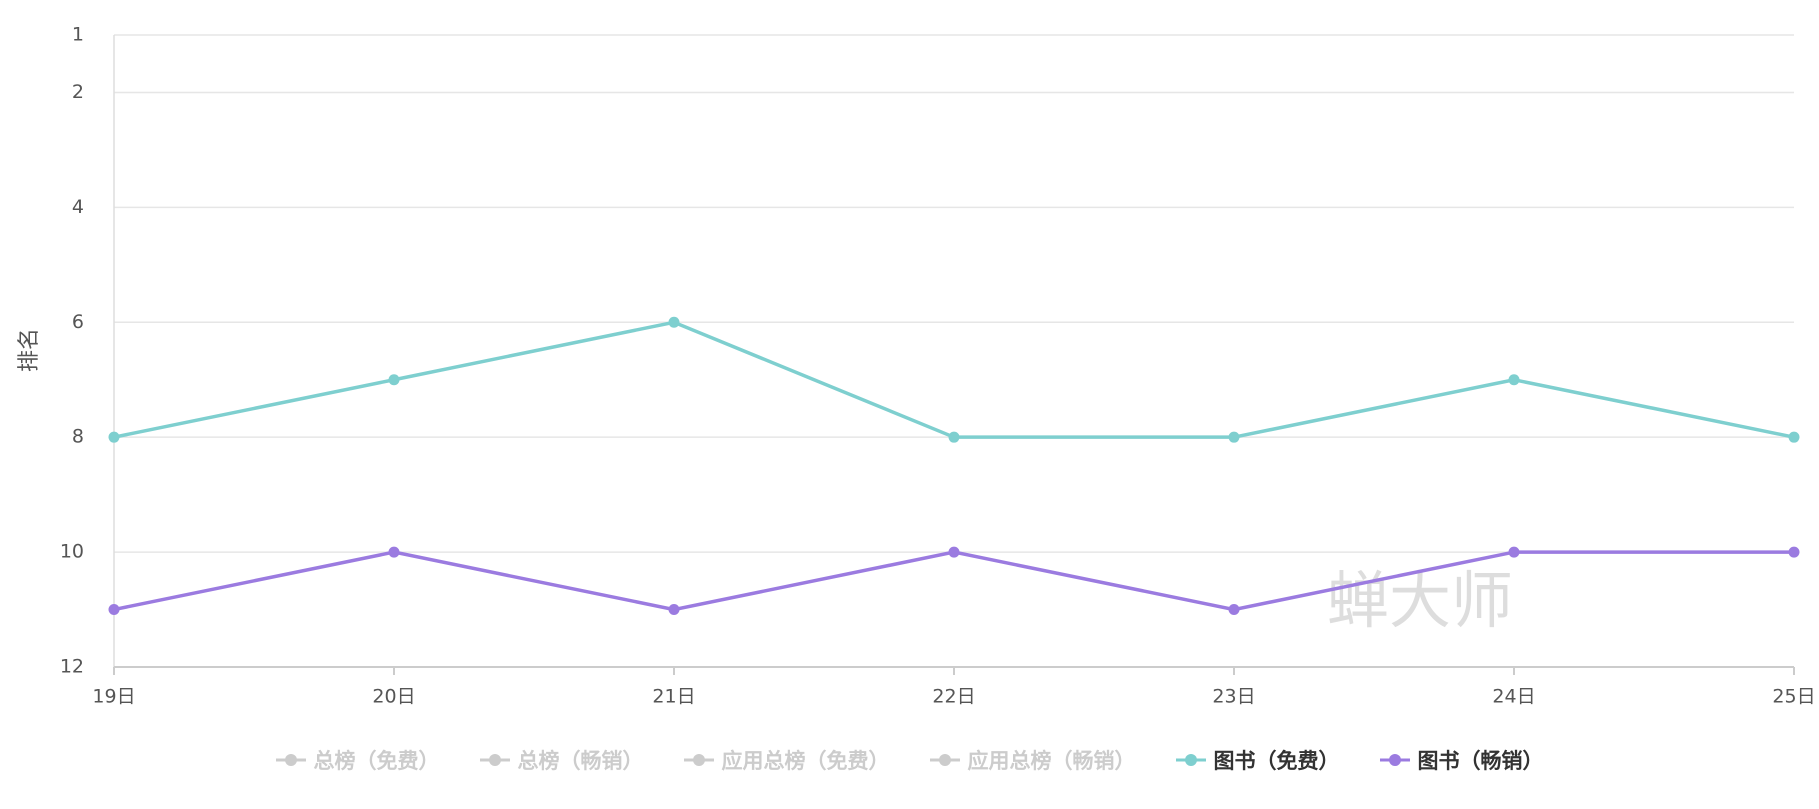 The width and height of the screenshot is (1819, 809). Describe the element at coordinates (72, 667) in the screenshot. I see `y-tick-label: 12` at that location.